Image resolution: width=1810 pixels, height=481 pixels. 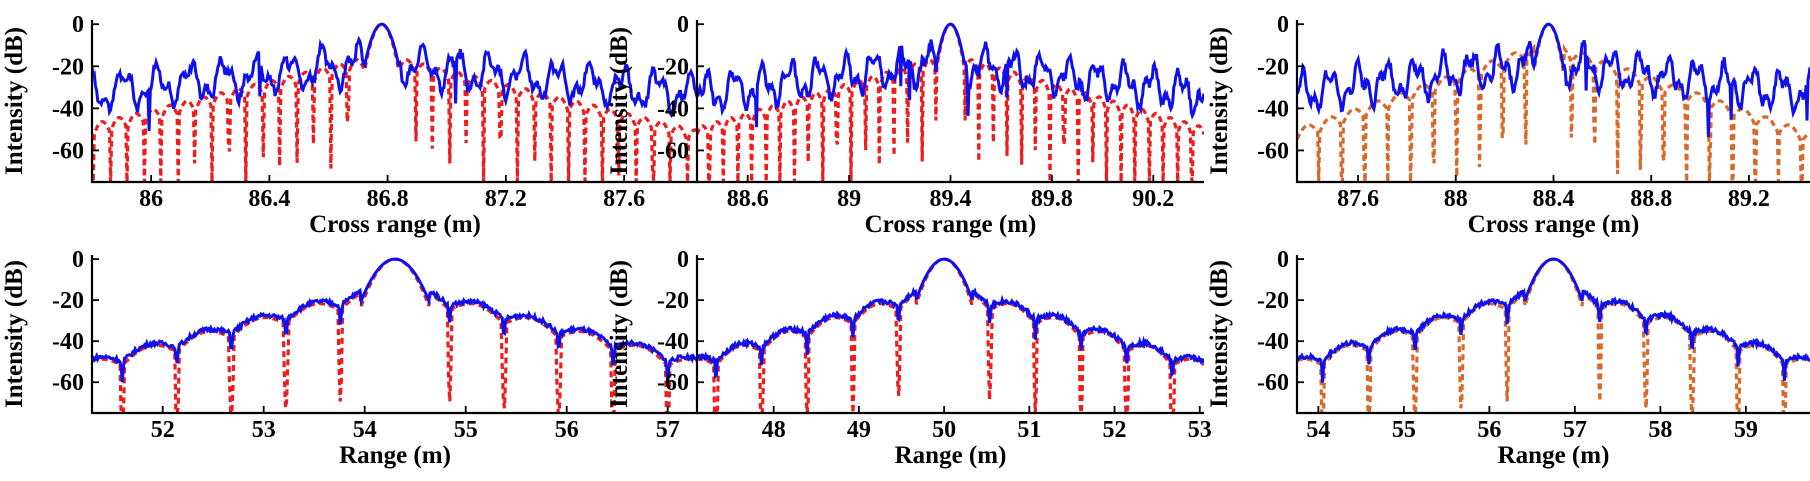 What do you see at coordinates (1554, 199) in the screenshot?
I see `x-tick-label: 88.4` at bounding box center [1554, 199].